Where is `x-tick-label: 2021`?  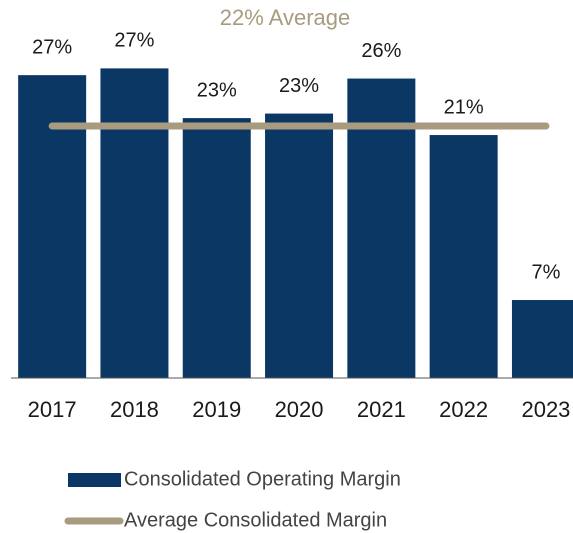 x-tick-label: 2021 is located at coordinates (381, 409).